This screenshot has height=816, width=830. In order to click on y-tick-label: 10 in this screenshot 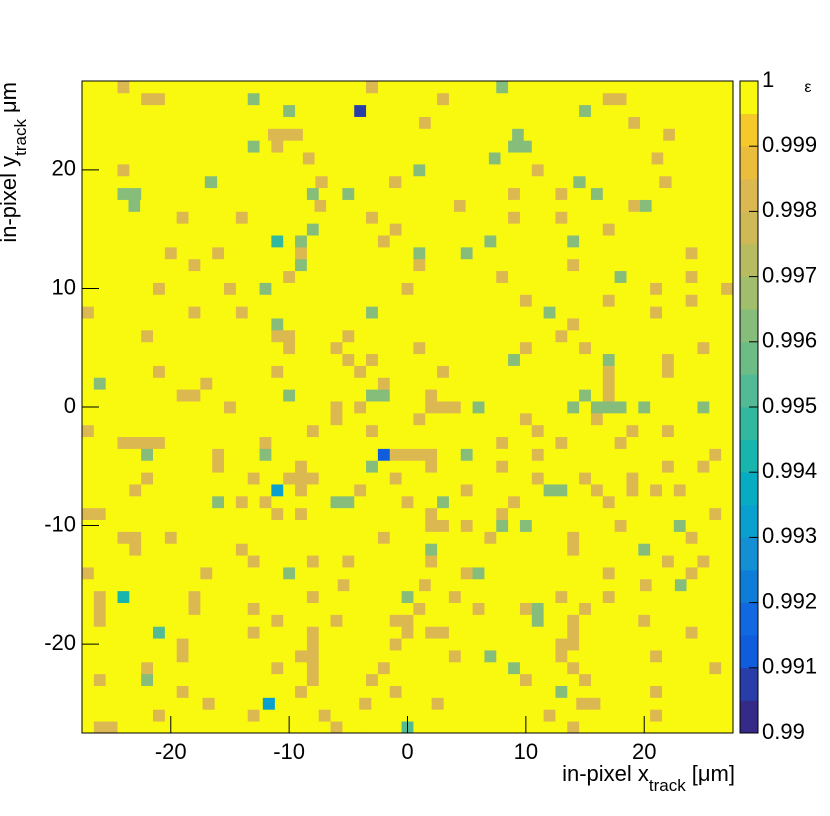, I will do `click(64, 286)`.